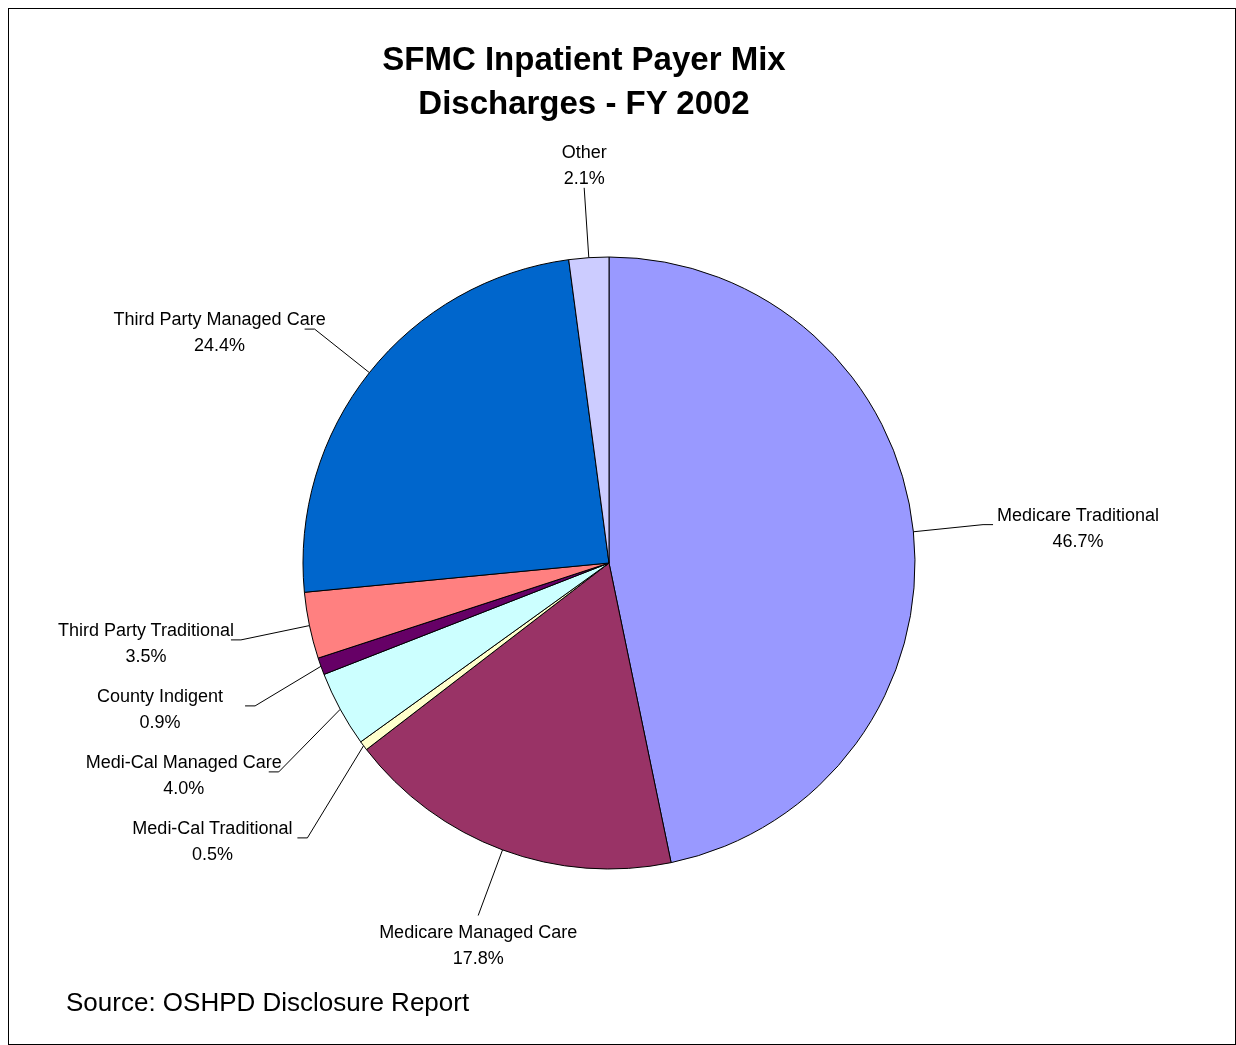 The height and width of the screenshot is (1045, 1236). I want to click on slice-label: Third Party Managed Care, so click(219, 319).